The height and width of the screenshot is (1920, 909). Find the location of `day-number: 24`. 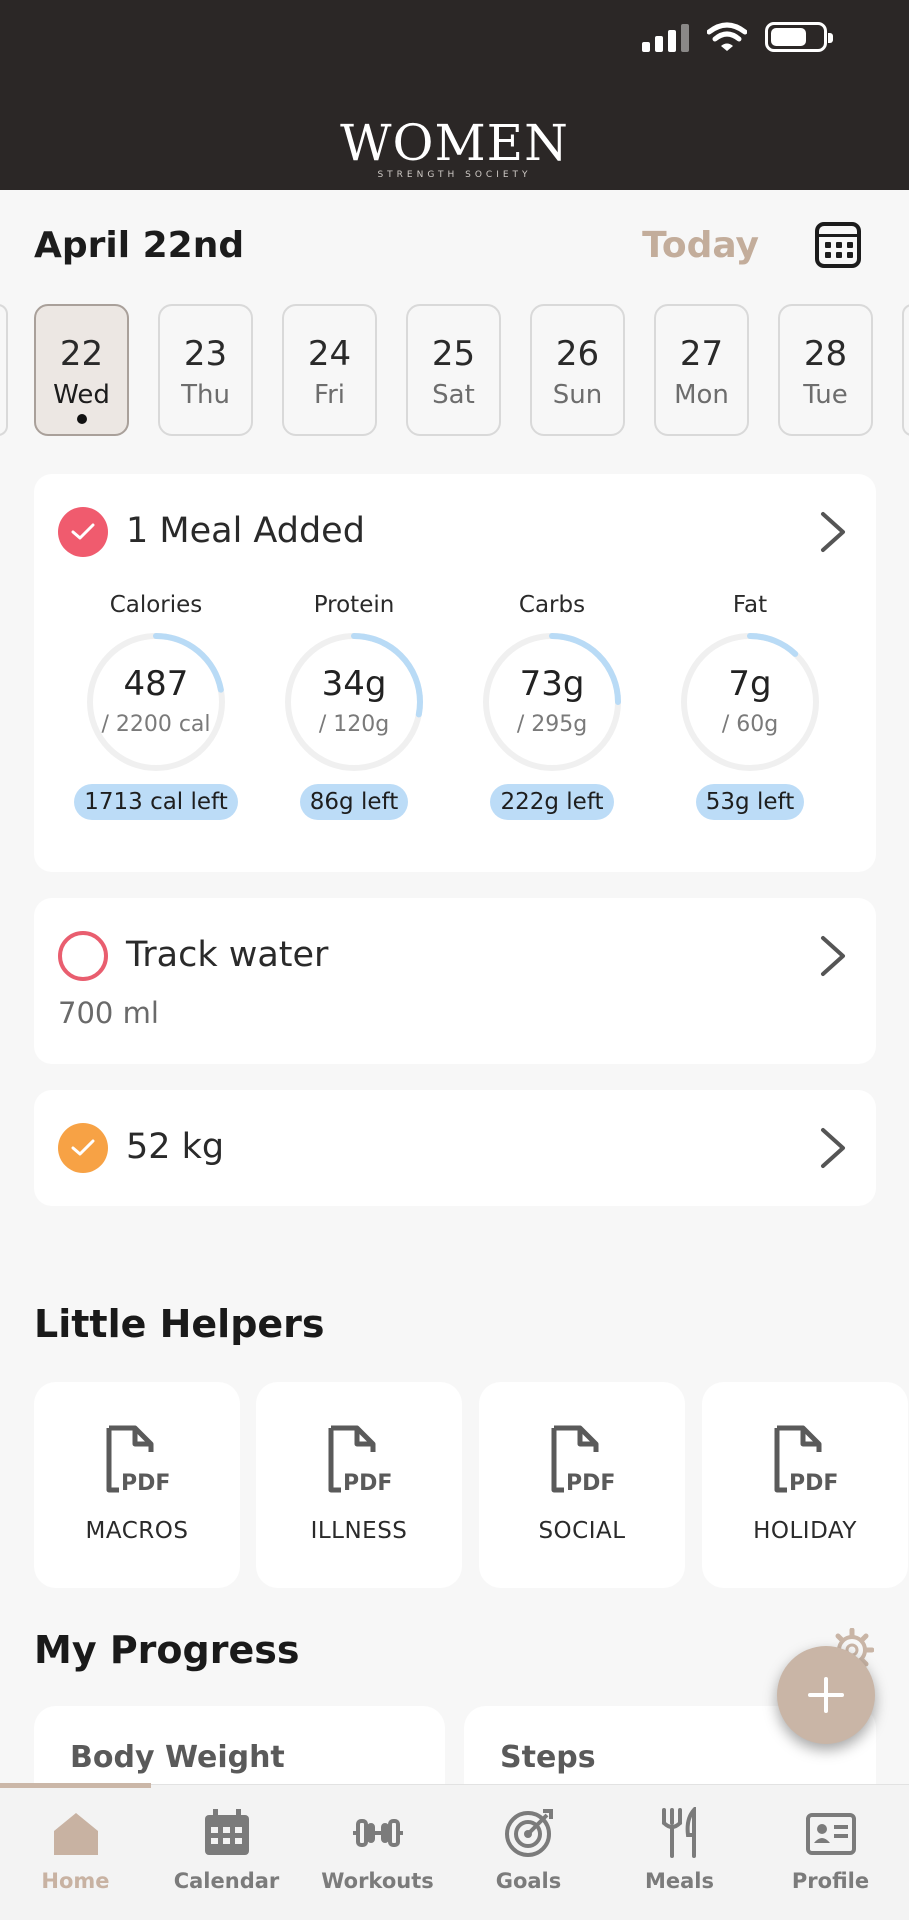

day-number: 24 is located at coordinates (329, 354).